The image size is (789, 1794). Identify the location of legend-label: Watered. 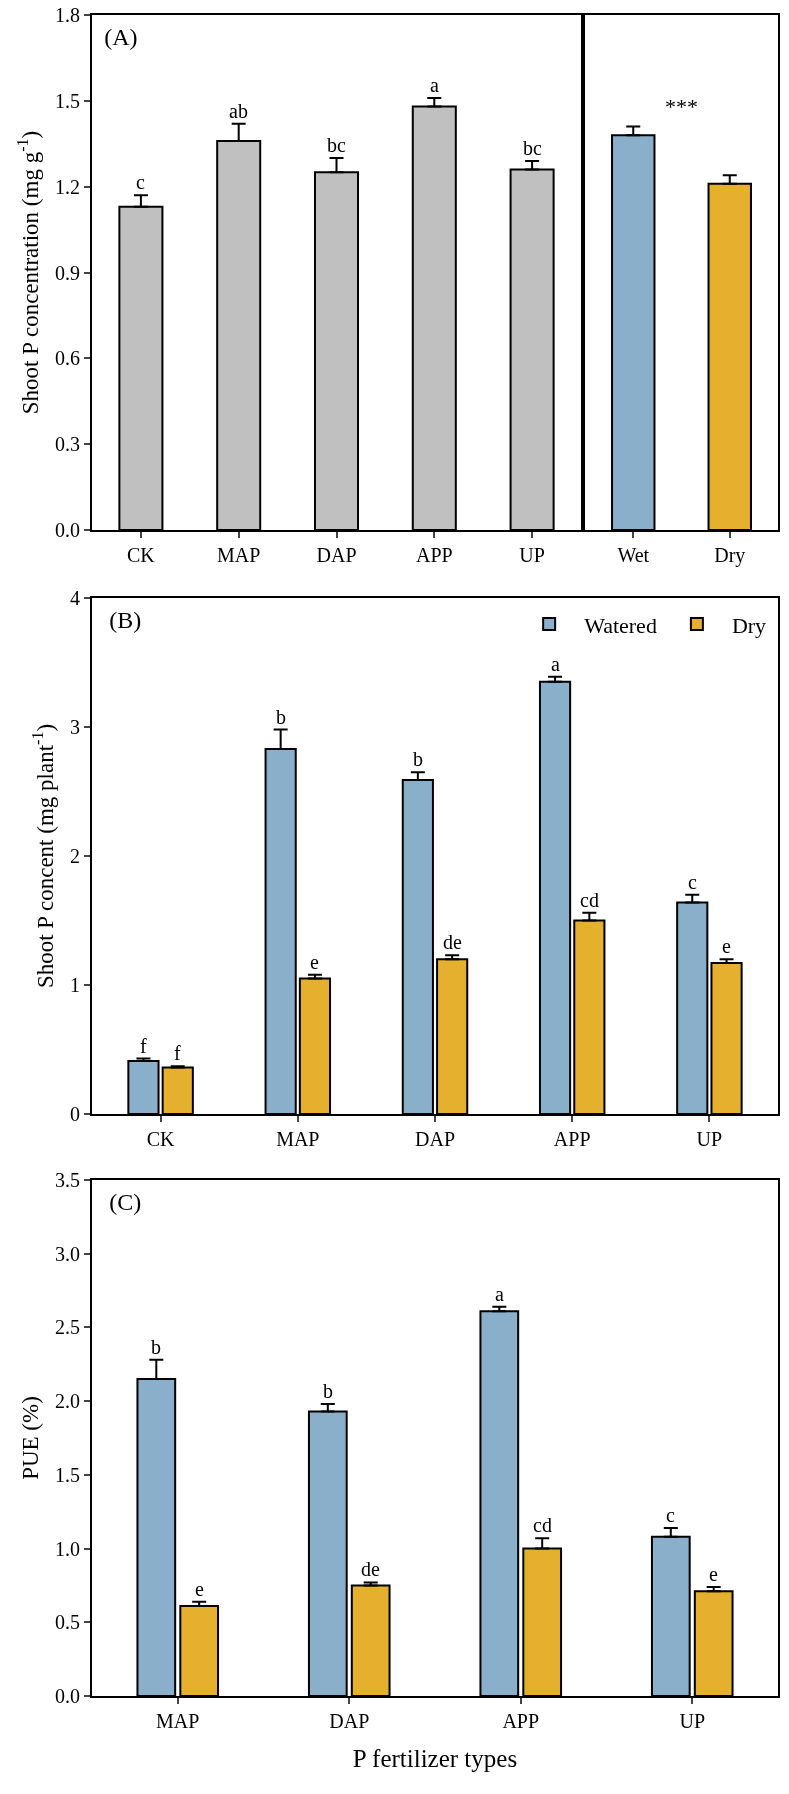
(620, 625).